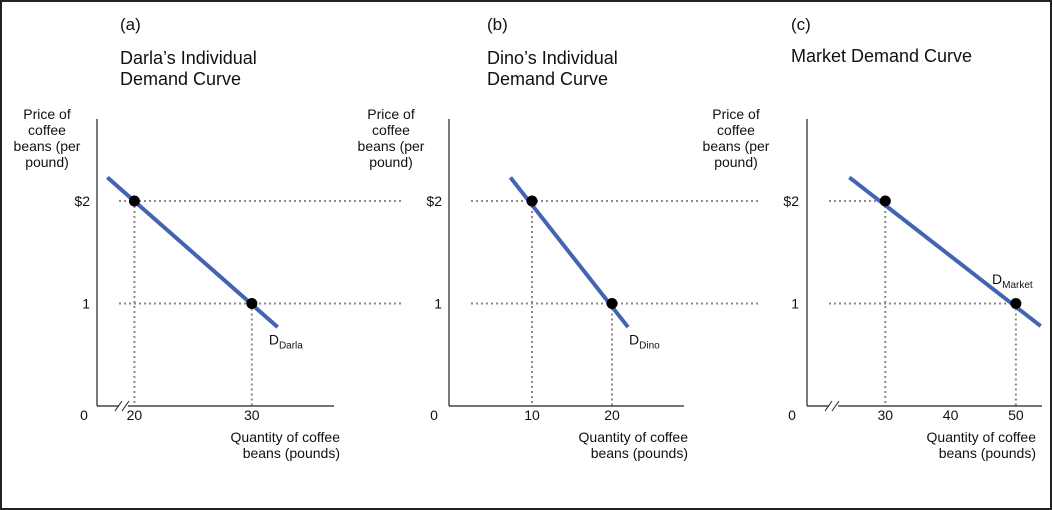 The height and width of the screenshot is (510, 1052). I want to click on panel-title-line: Market Demand Curve, so click(881, 56).